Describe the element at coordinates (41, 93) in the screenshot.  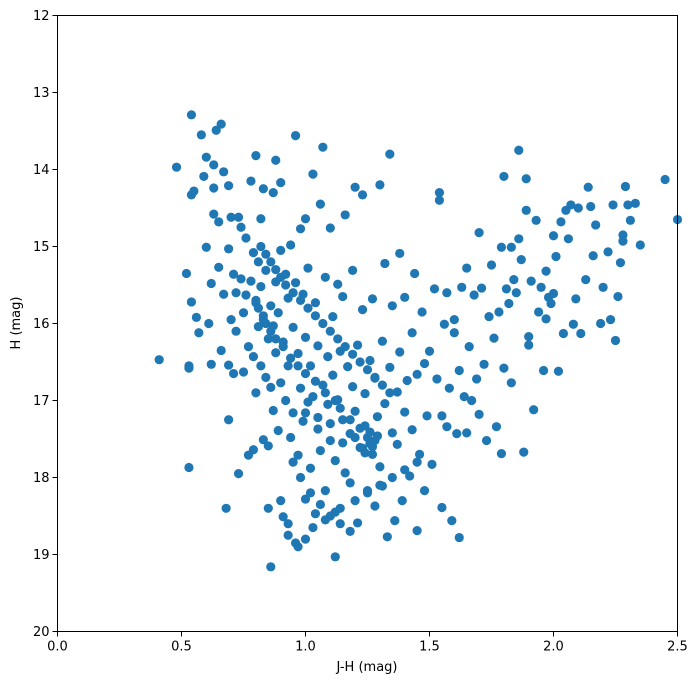
I see `y-tick-label: 13` at that location.